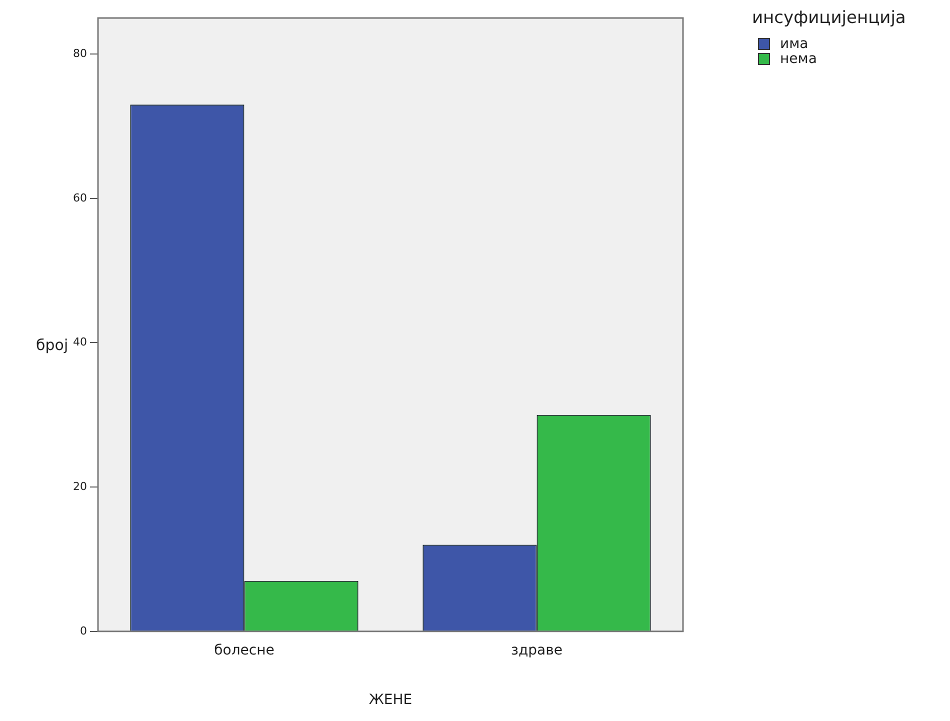 This screenshot has height=721, width=950. I want to click on y-tick-label: 20, so click(79, 486).